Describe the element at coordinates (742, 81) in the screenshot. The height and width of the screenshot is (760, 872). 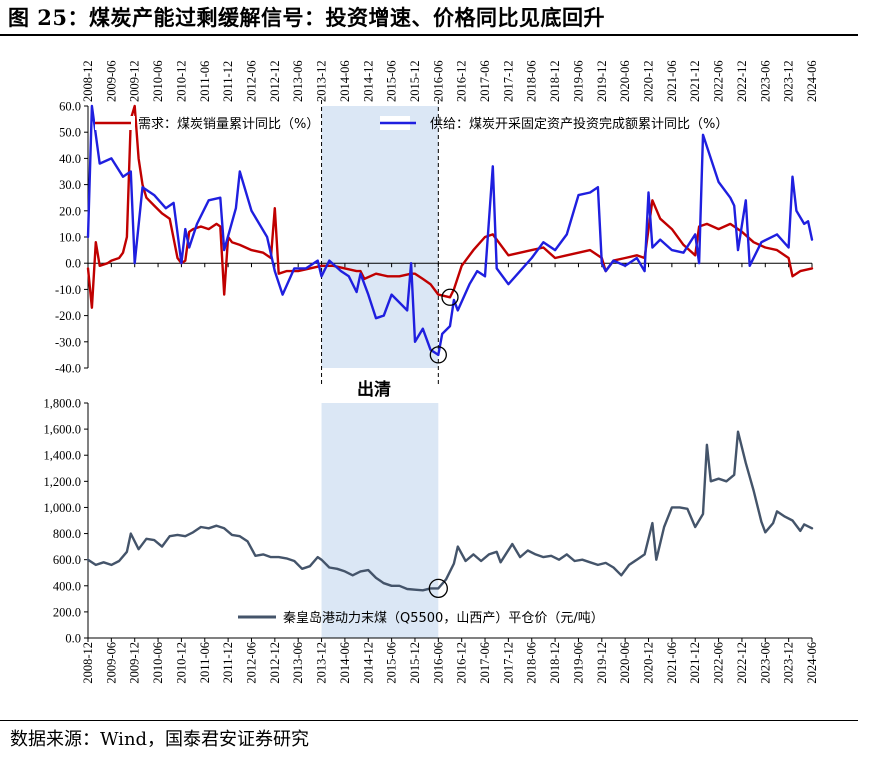
I see `x-tick-label: 2022-12` at that location.